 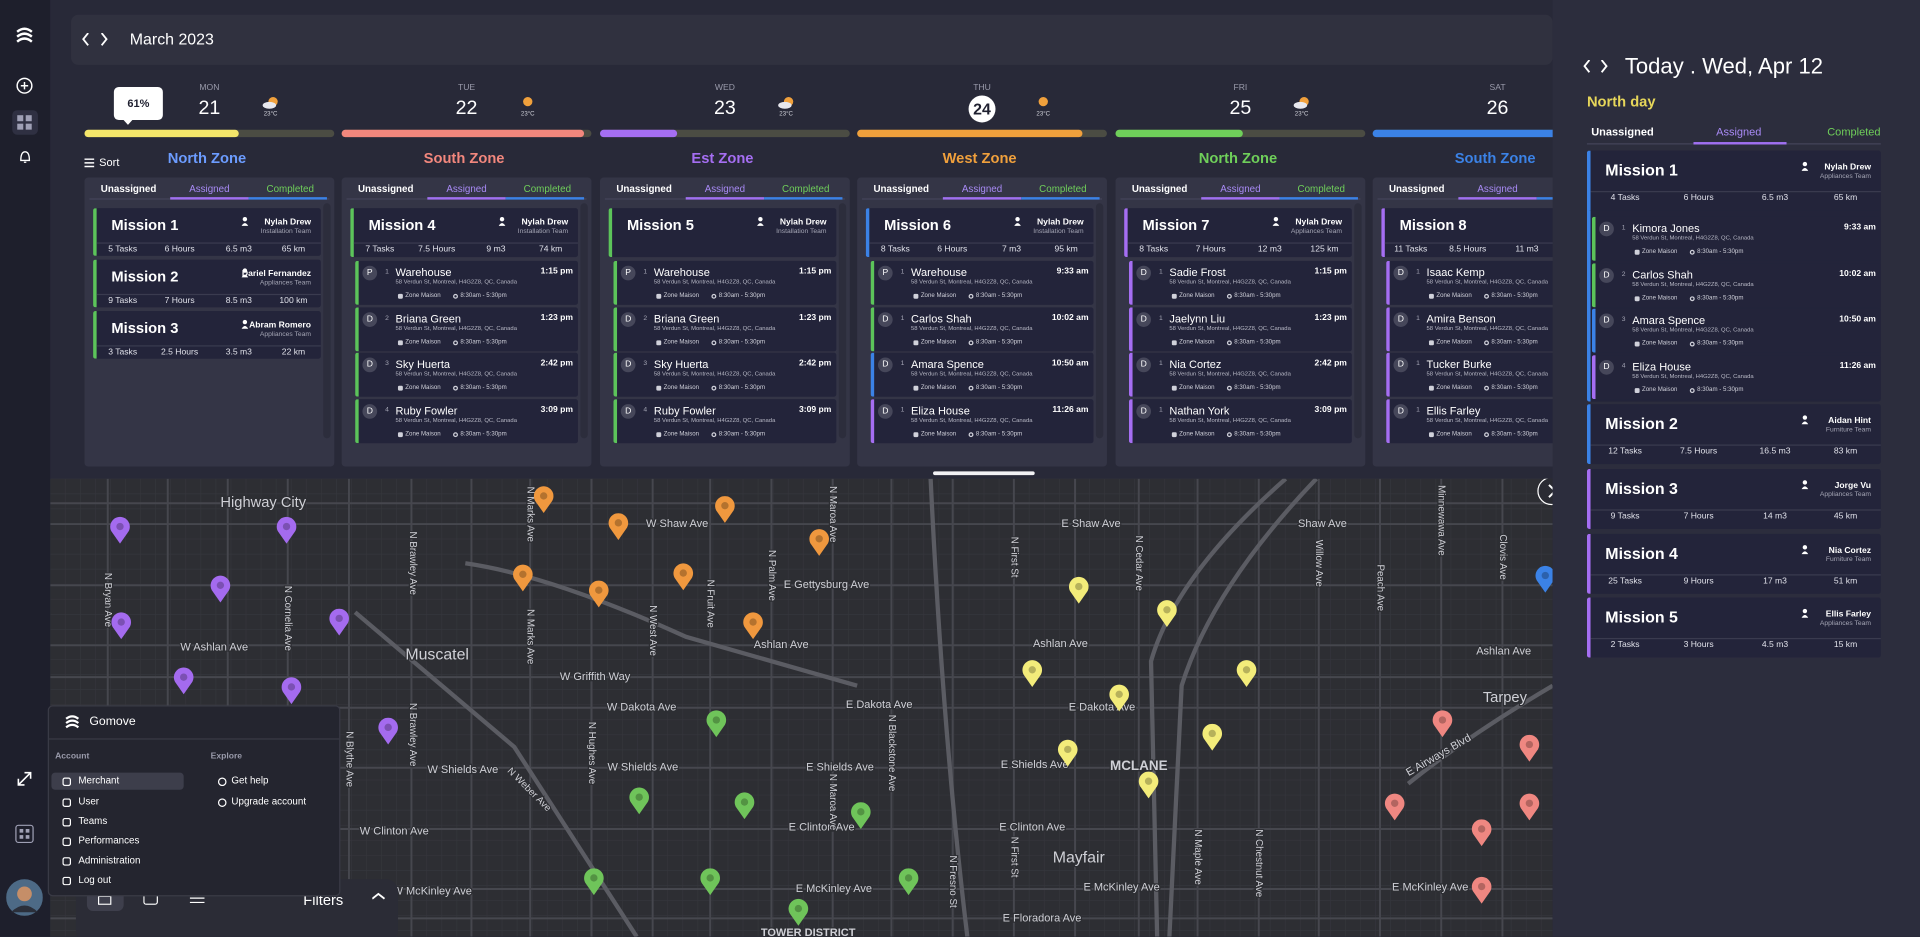 What do you see at coordinates (99, 781) in the screenshot?
I see `menu-item: Merchant` at bounding box center [99, 781].